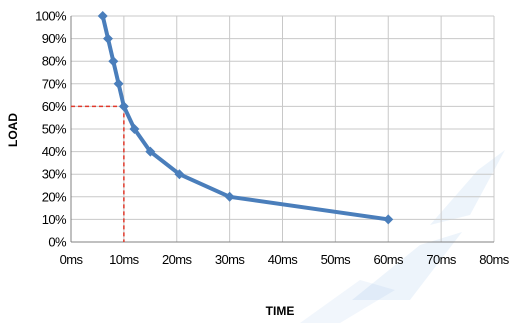 This screenshot has width=520, height=323. What do you see at coordinates (124, 259) in the screenshot?
I see `x-tick-label: 10ms` at bounding box center [124, 259].